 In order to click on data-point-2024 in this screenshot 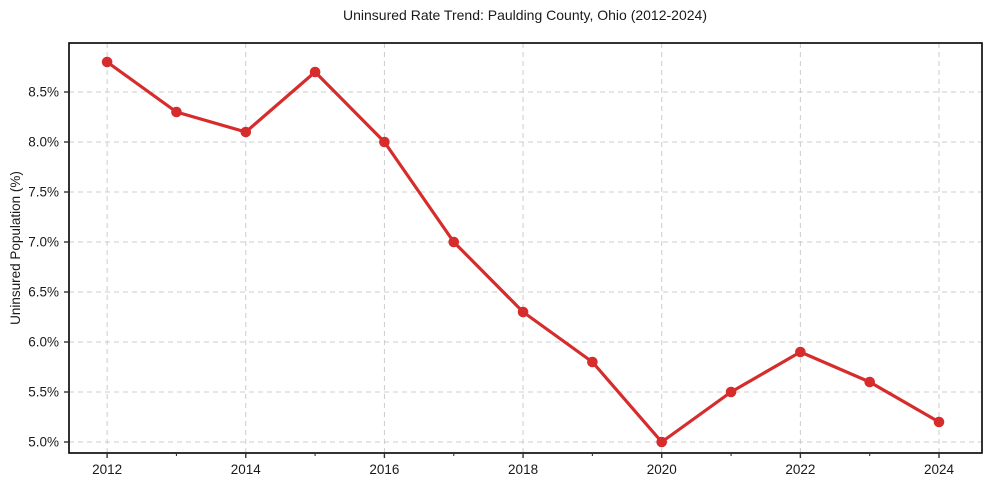, I will do `click(939, 422)`.